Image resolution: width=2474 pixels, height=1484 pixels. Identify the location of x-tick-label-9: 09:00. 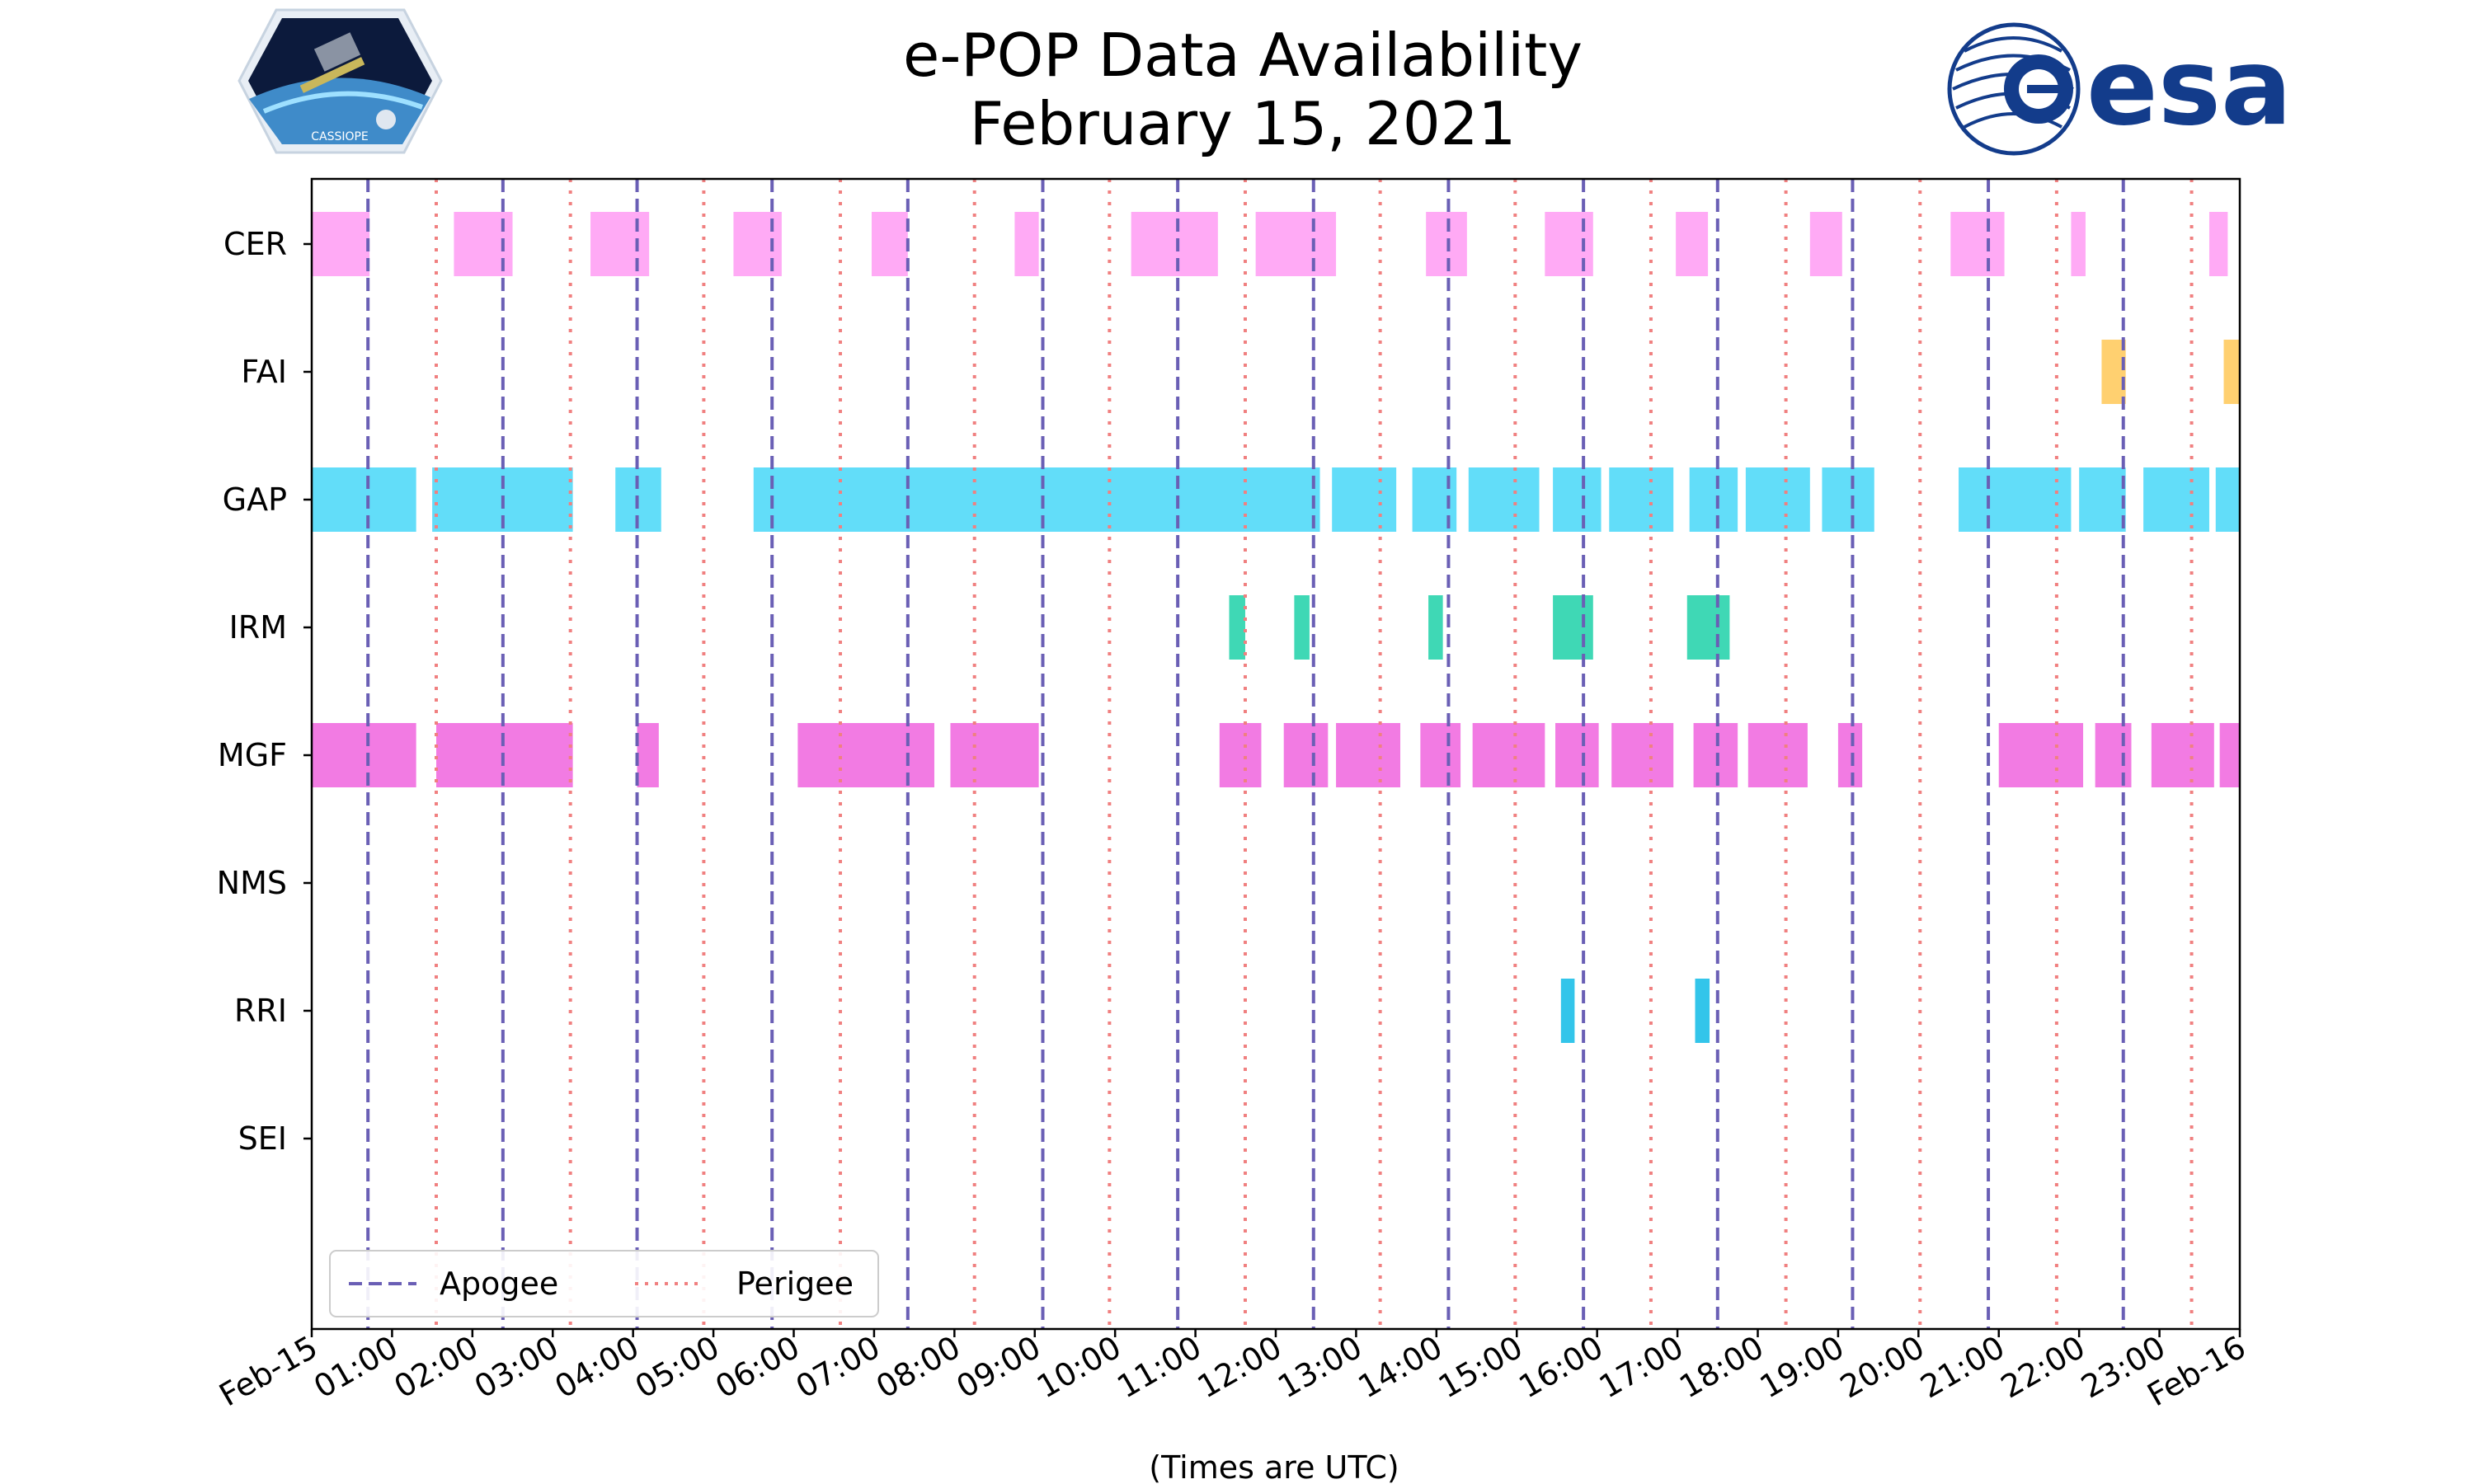
(998, 1367).